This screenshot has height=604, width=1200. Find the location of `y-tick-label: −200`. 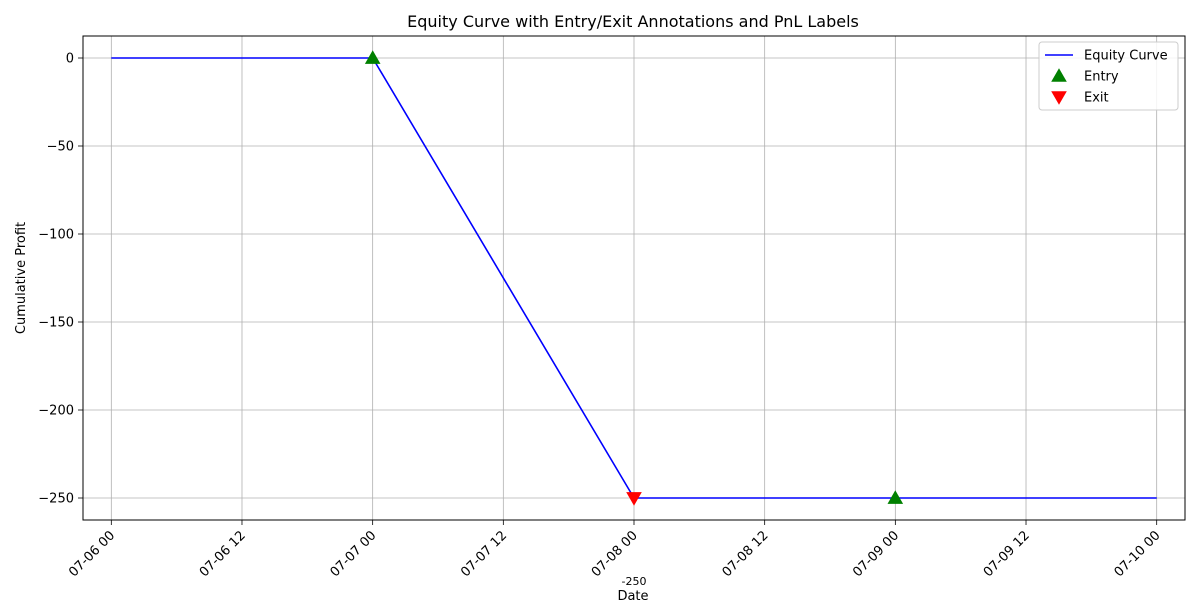

y-tick-label: −200 is located at coordinates (56, 411).